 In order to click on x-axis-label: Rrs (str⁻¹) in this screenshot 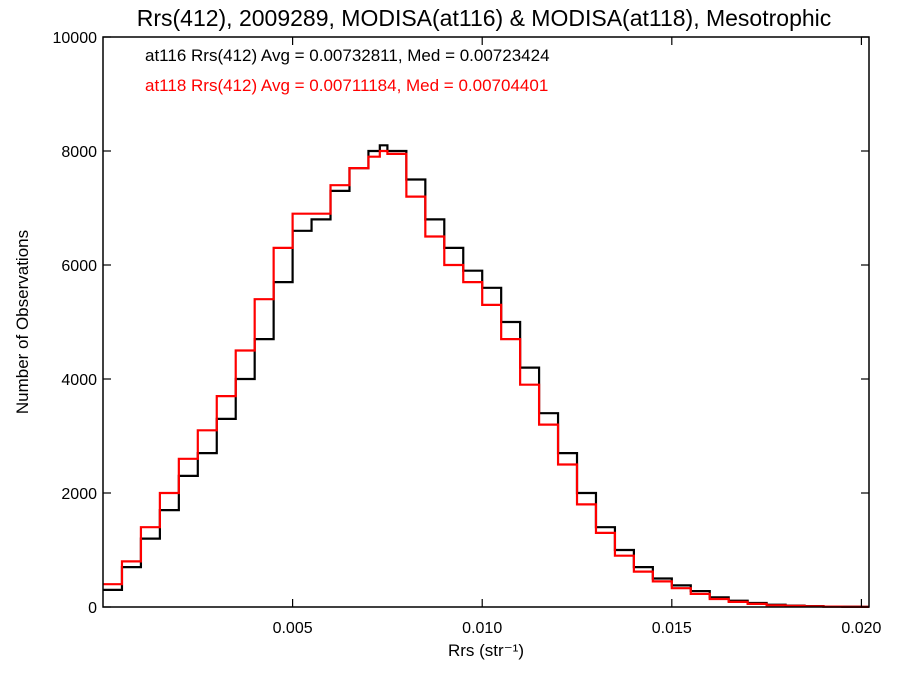, I will do `click(486, 650)`.